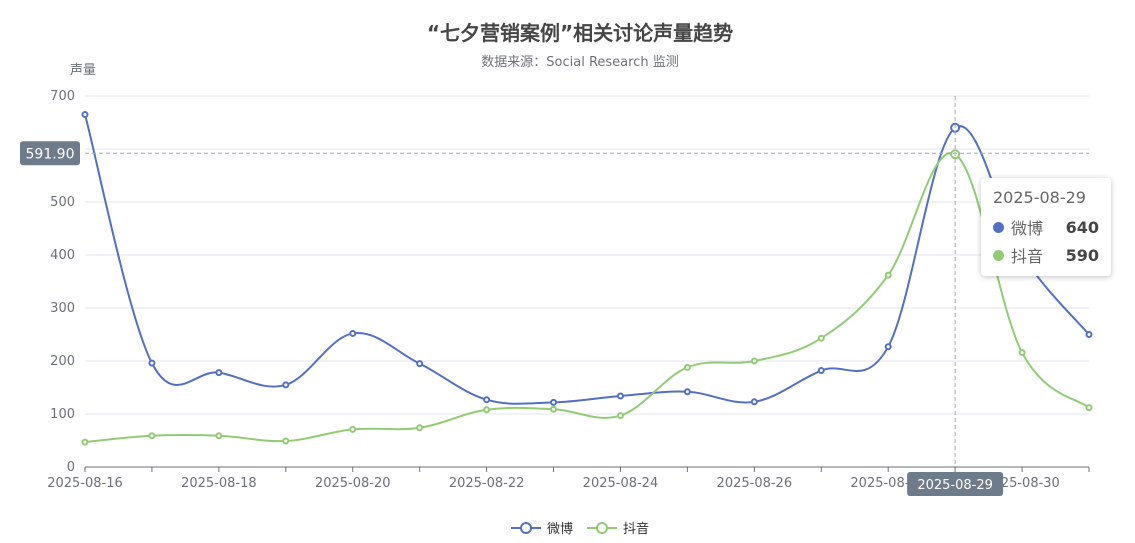  I want to click on tooltip: 2025-08-29 微博 640 抖音 590, so click(1046, 227).